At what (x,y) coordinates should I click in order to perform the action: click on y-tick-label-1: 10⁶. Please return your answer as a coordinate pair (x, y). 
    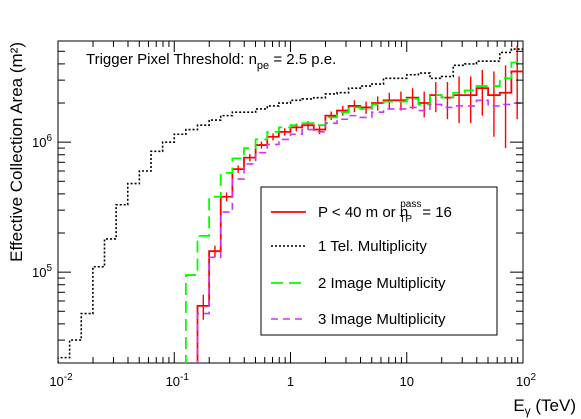
    Looking at the image, I should click on (42, 141).